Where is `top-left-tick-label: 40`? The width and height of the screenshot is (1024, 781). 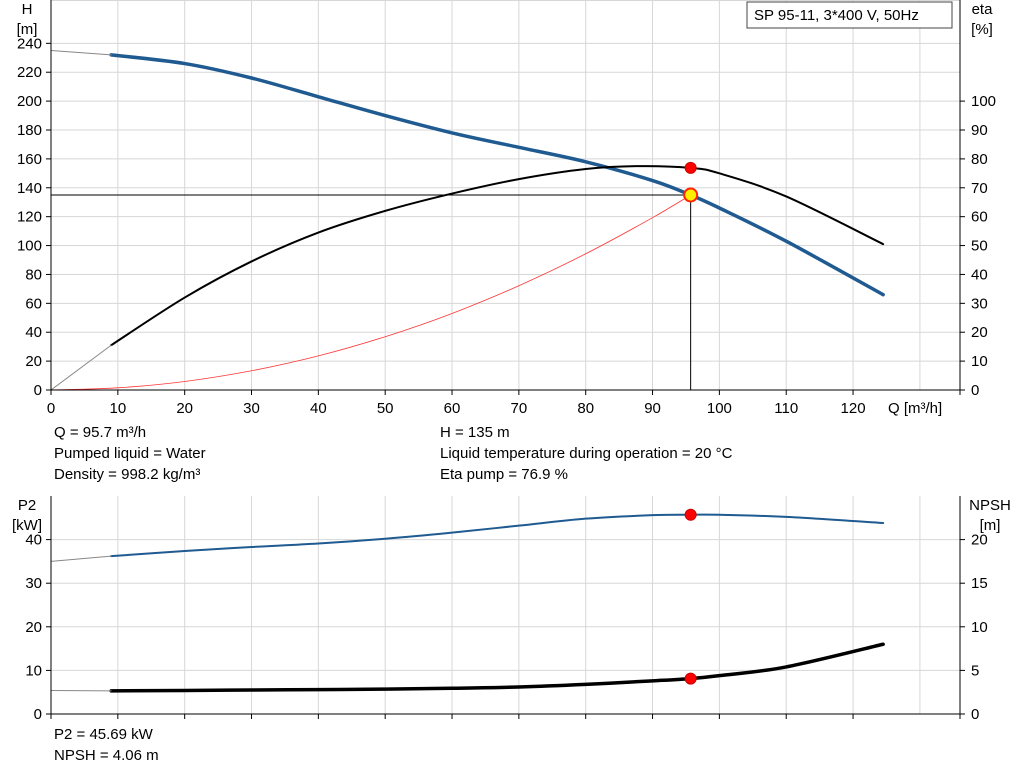 top-left-tick-label: 40 is located at coordinates (33, 332).